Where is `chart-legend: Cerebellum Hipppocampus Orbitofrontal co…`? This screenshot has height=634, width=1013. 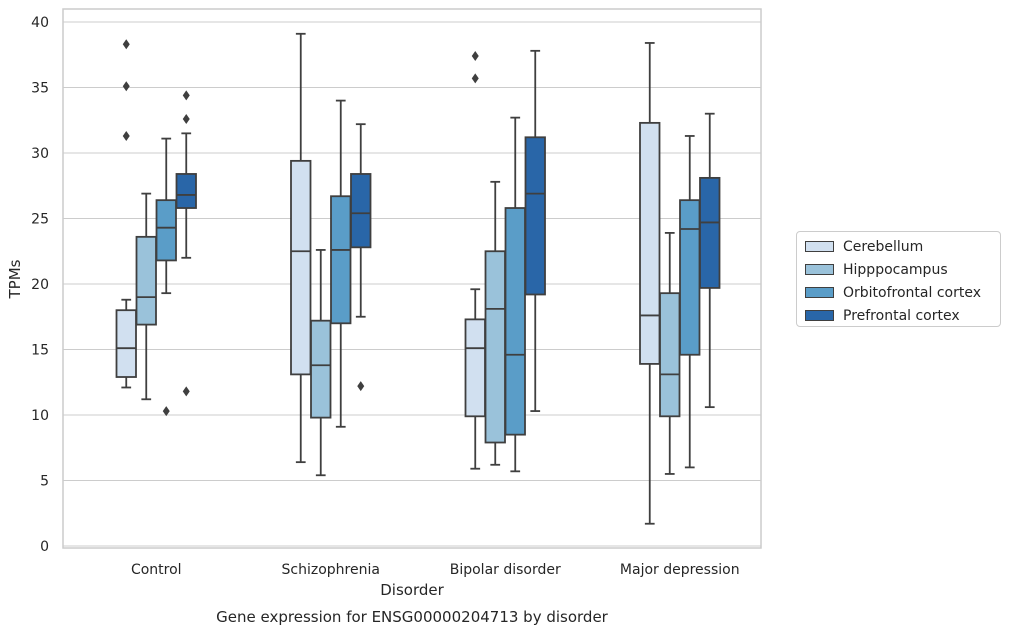
chart-legend: Cerebellum Hipppocampus Orbitofrontal co… is located at coordinates (898, 279).